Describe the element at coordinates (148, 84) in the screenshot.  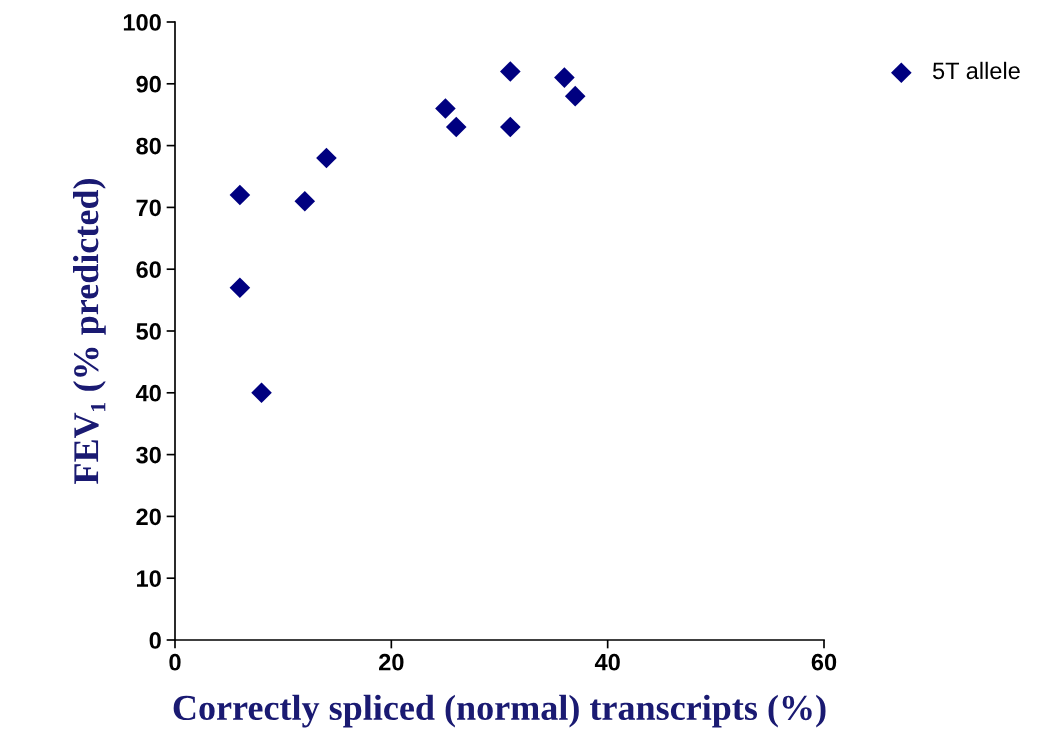
I see `y-tick-label: 90` at that location.